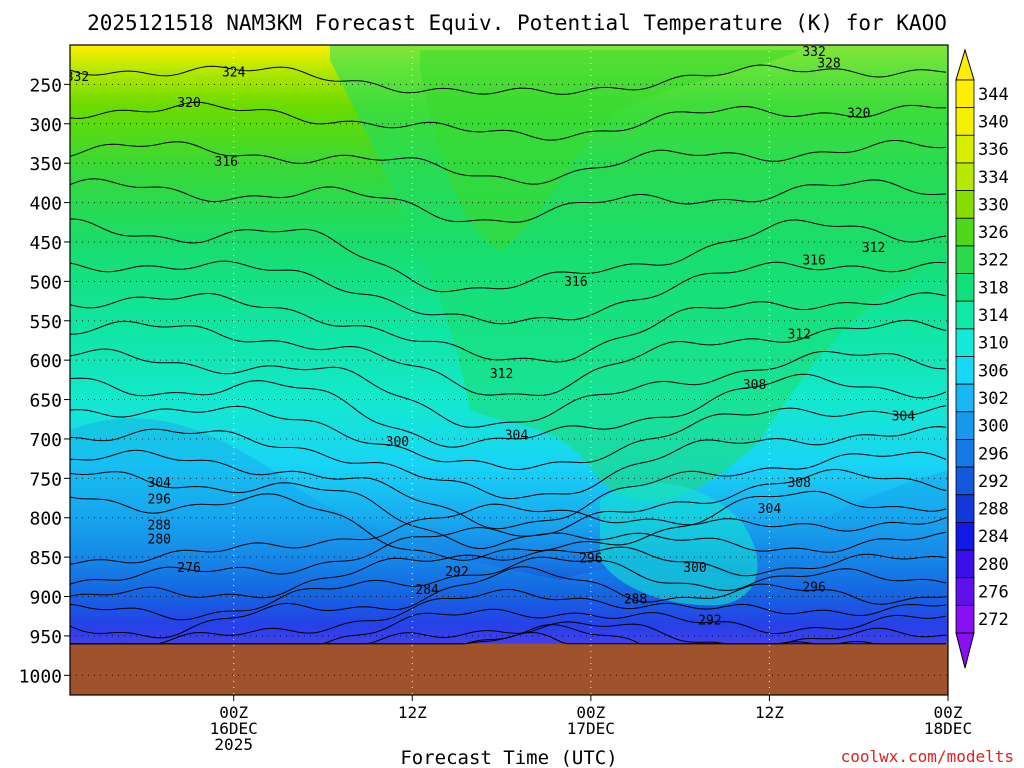  Describe the element at coordinates (993, 482) in the screenshot. I see `colorbar-label: 292` at that location.